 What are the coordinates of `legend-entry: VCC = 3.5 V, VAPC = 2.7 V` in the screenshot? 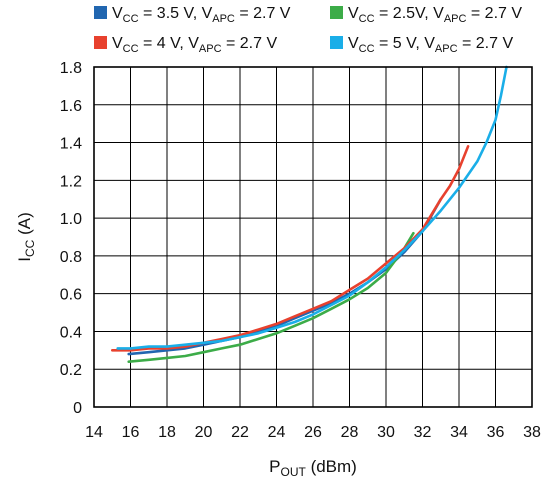 It's located at (192, 15).